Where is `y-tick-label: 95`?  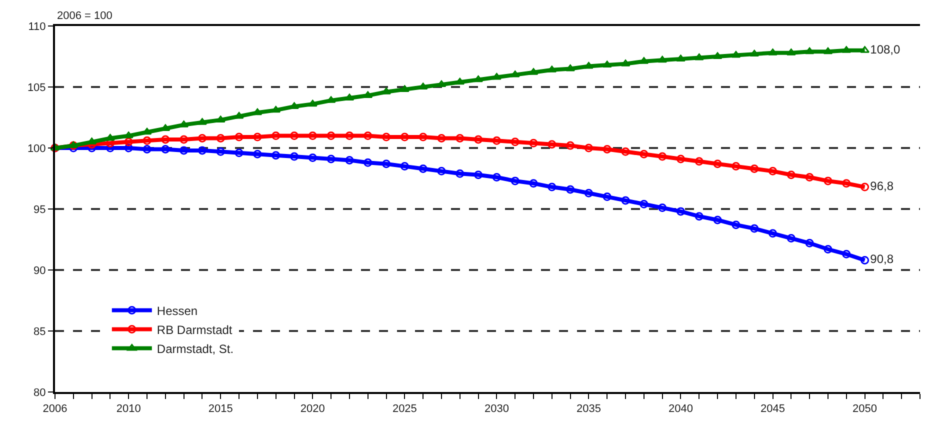 y-tick-label: 95 is located at coordinates (40, 210).